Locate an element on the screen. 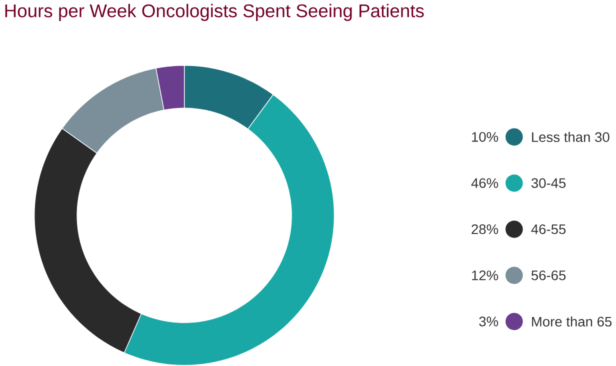  data-label: 46% is located at coordinates (484, 183).